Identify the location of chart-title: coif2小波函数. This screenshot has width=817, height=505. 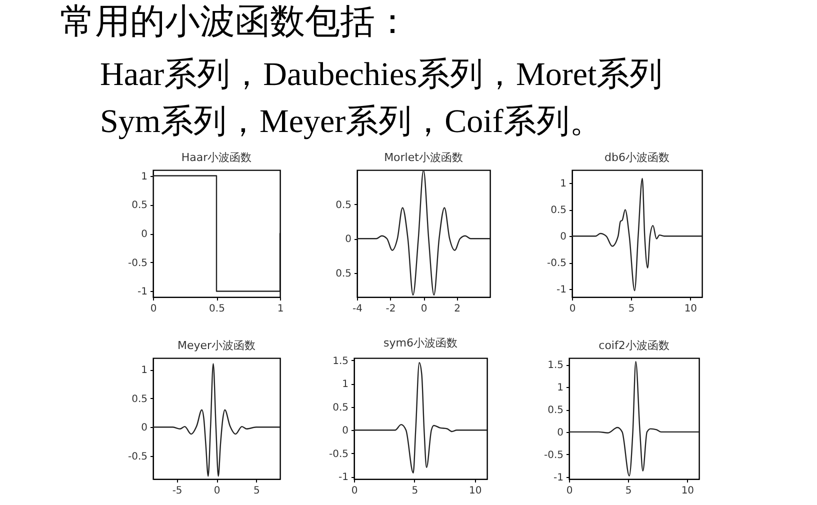
(634, 345).